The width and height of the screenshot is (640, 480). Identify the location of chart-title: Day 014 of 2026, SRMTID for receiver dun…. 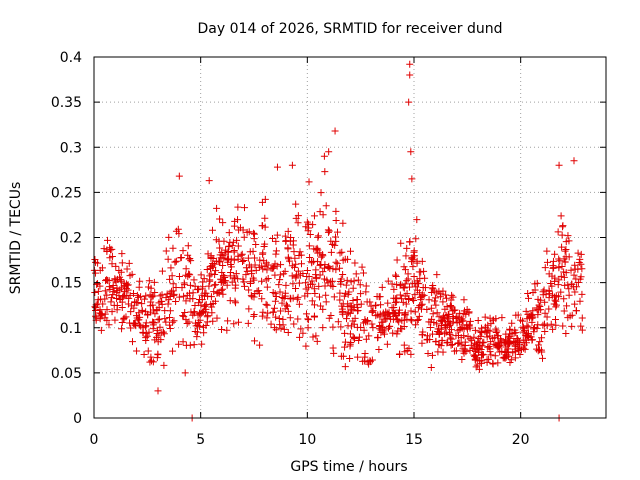
(350, 29).